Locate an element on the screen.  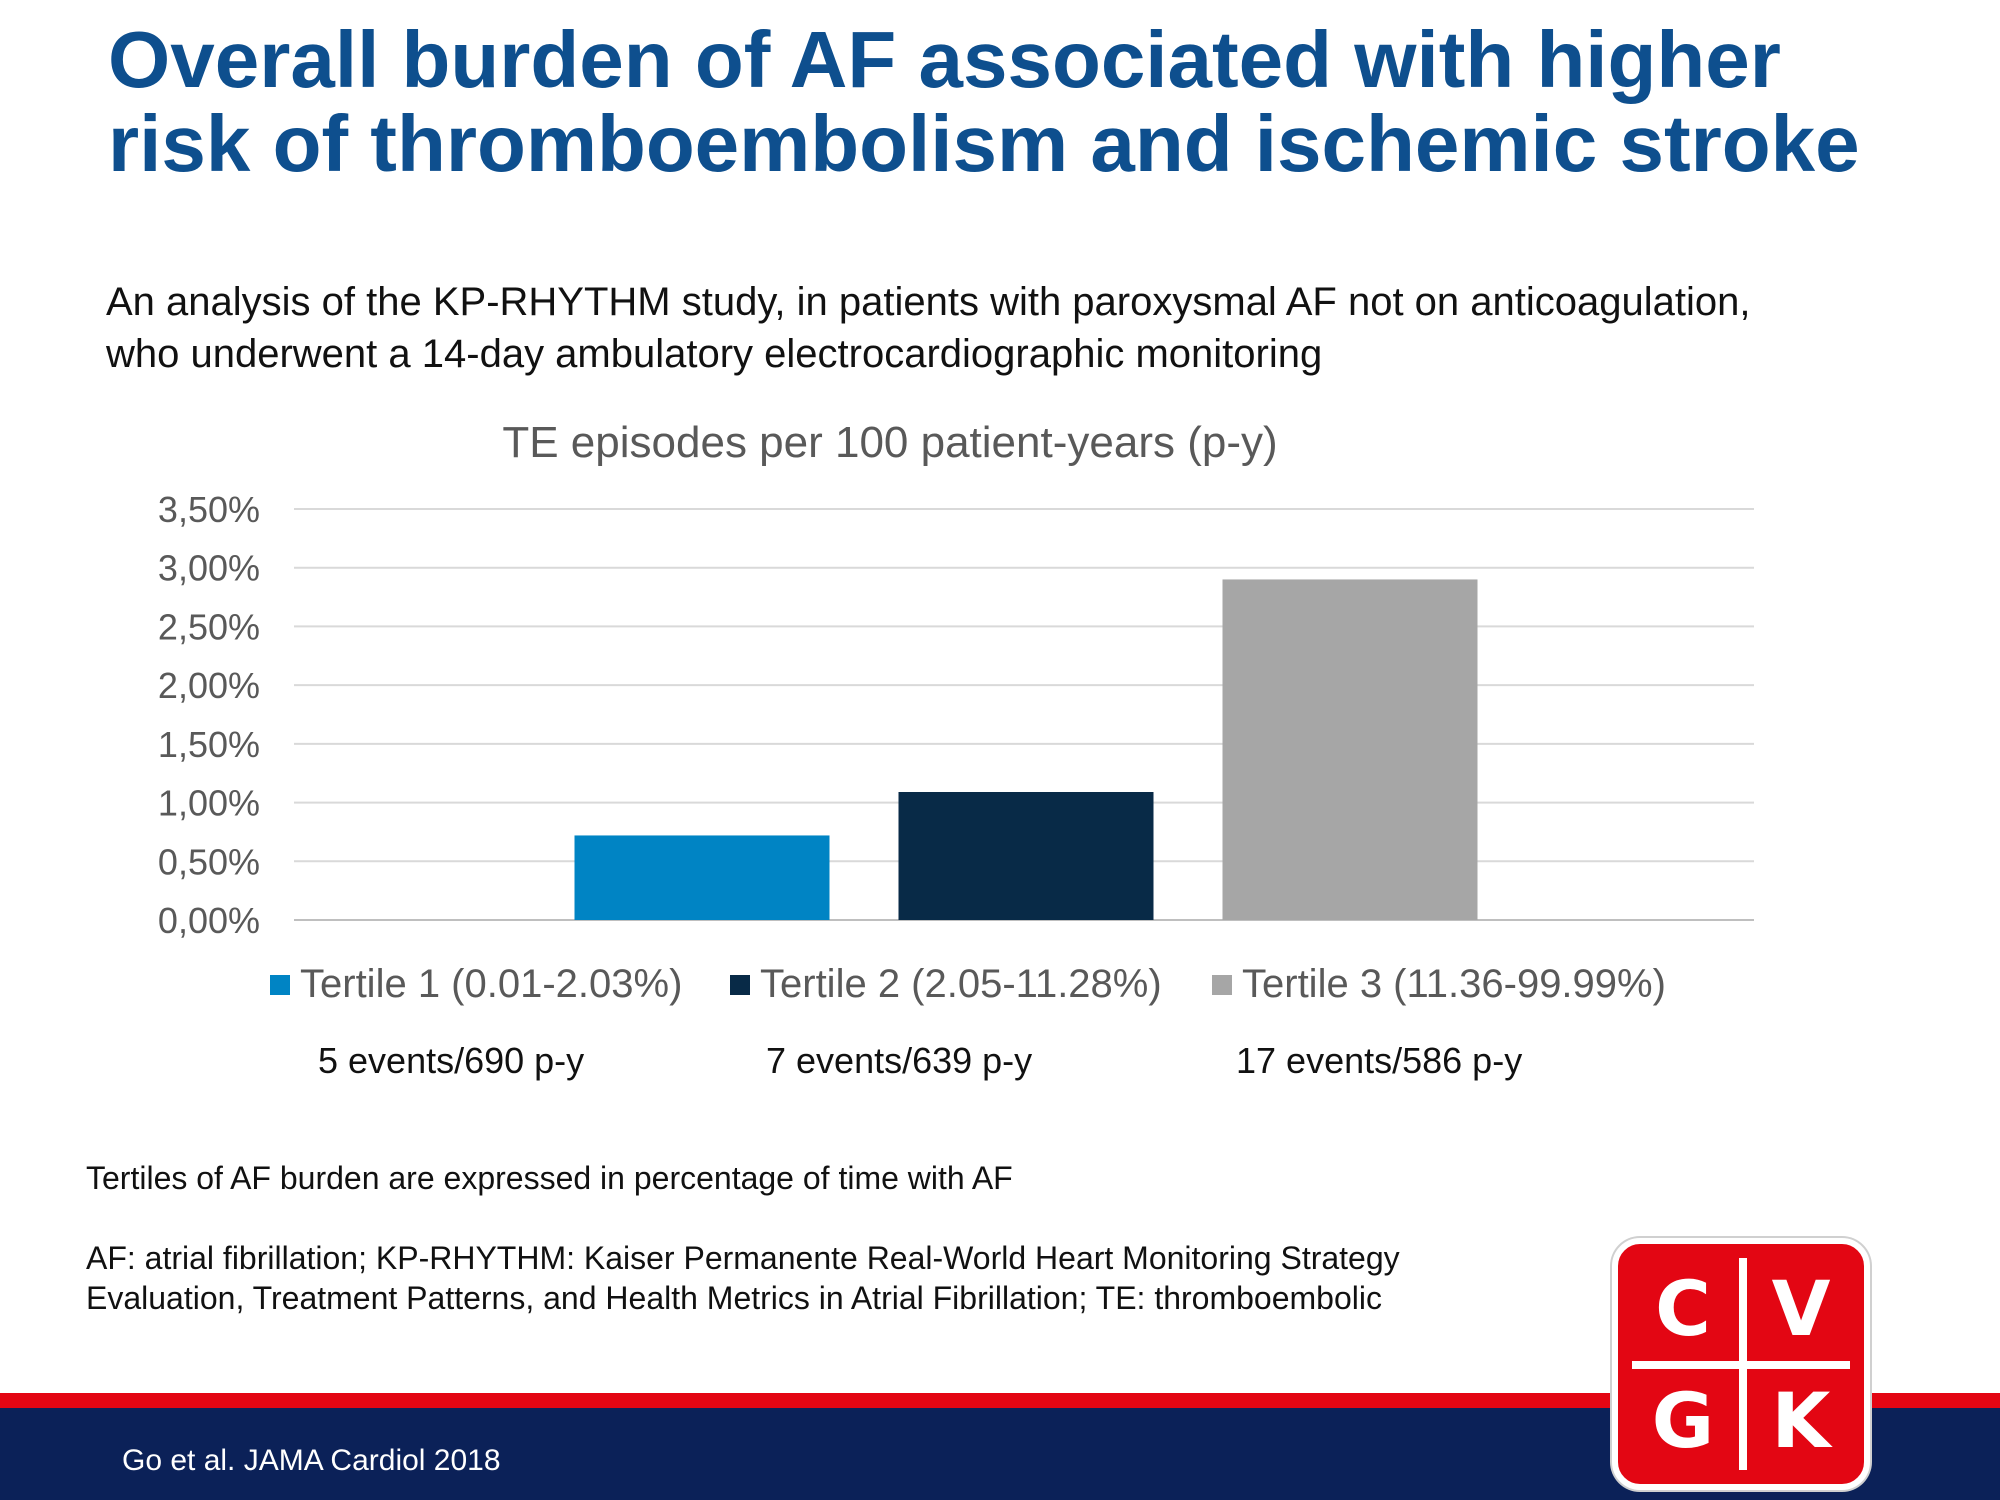
events-label-tertile-3: 17 events/586 p-y is located at coordinates (1379, 1060).